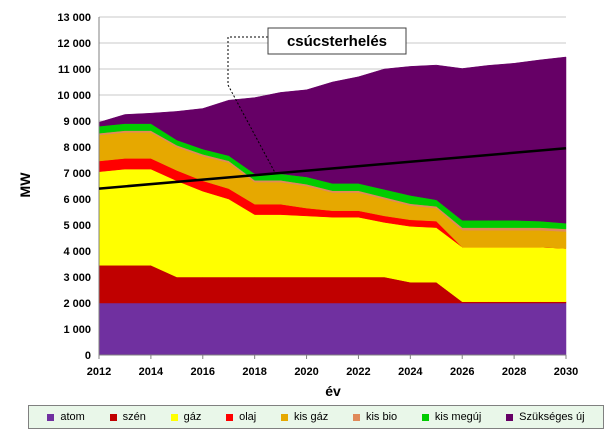 This screenshot has height=439, width=616. I want to click on peak-load-line, so click(332, 168).